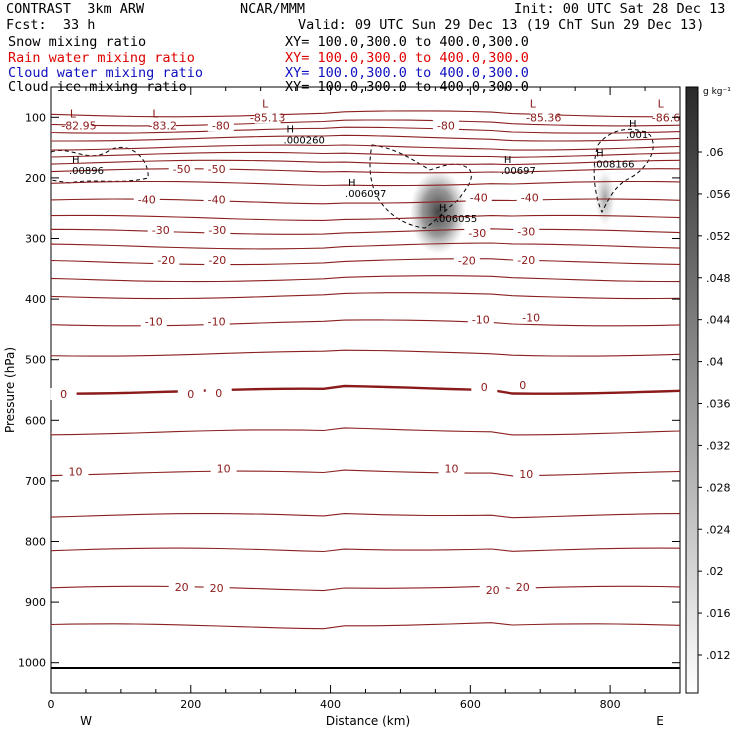 This screenshot has height=740, width=740. Describe the element at coordinates (715, 571) in the screenshot. I see `colorbar-tick-label: .02` at that location.